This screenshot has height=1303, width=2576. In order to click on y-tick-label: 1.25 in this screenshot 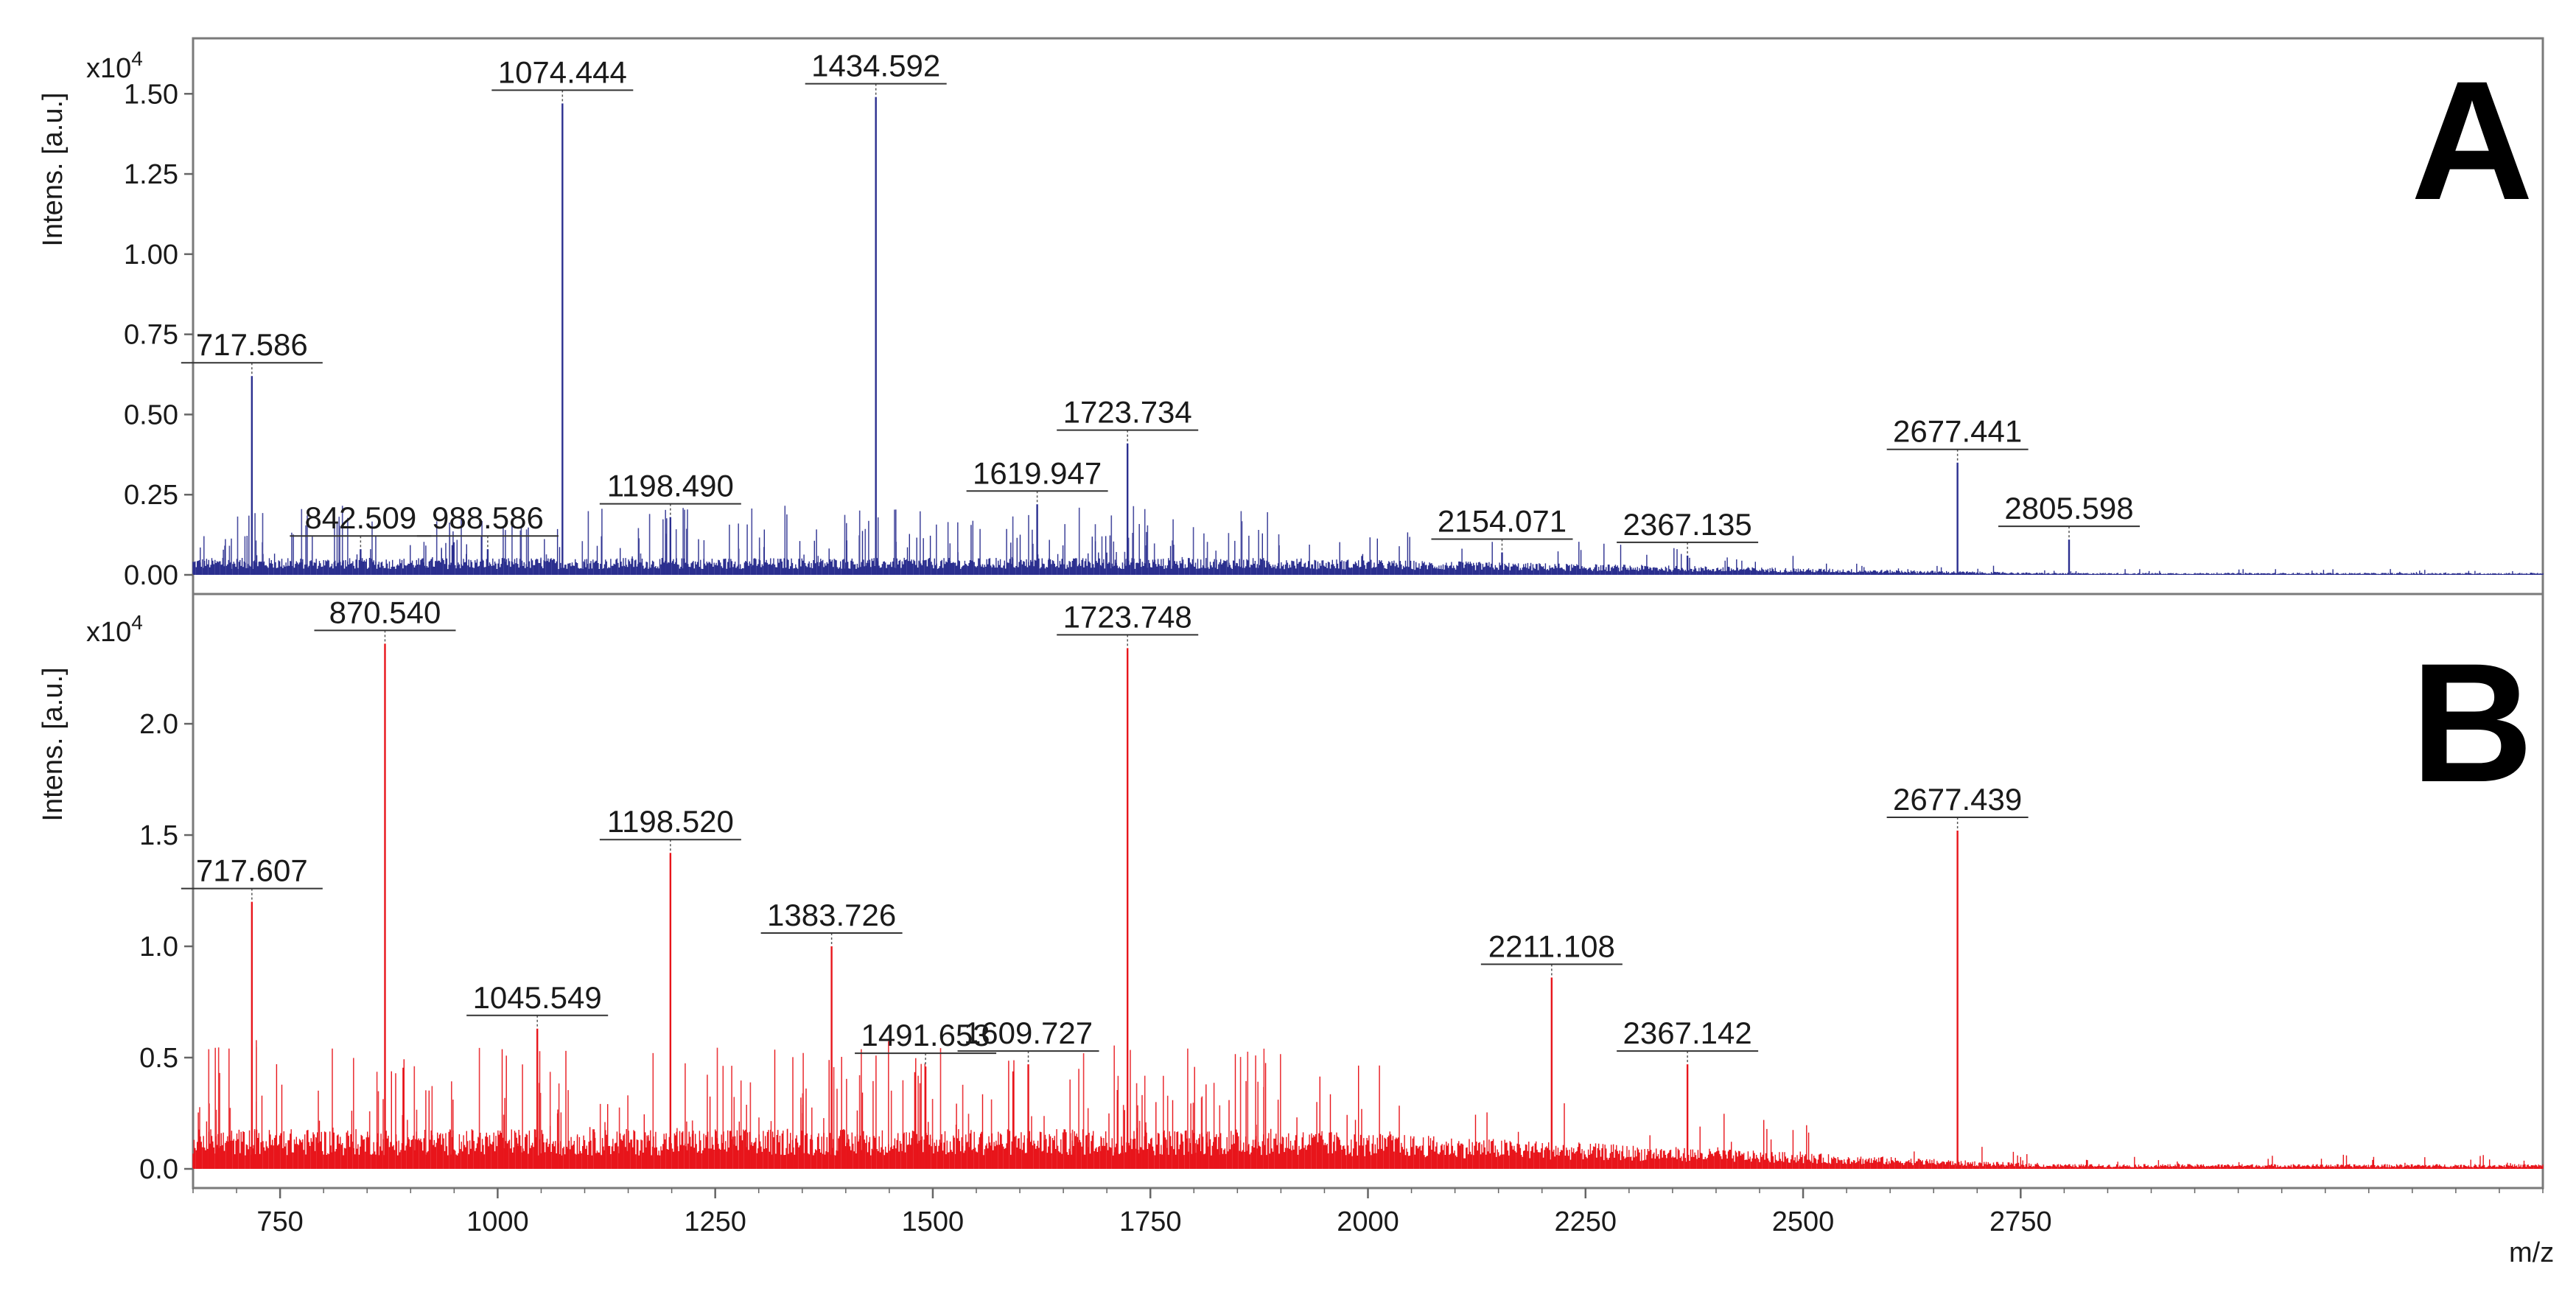, I will do `click(151, 174)`.